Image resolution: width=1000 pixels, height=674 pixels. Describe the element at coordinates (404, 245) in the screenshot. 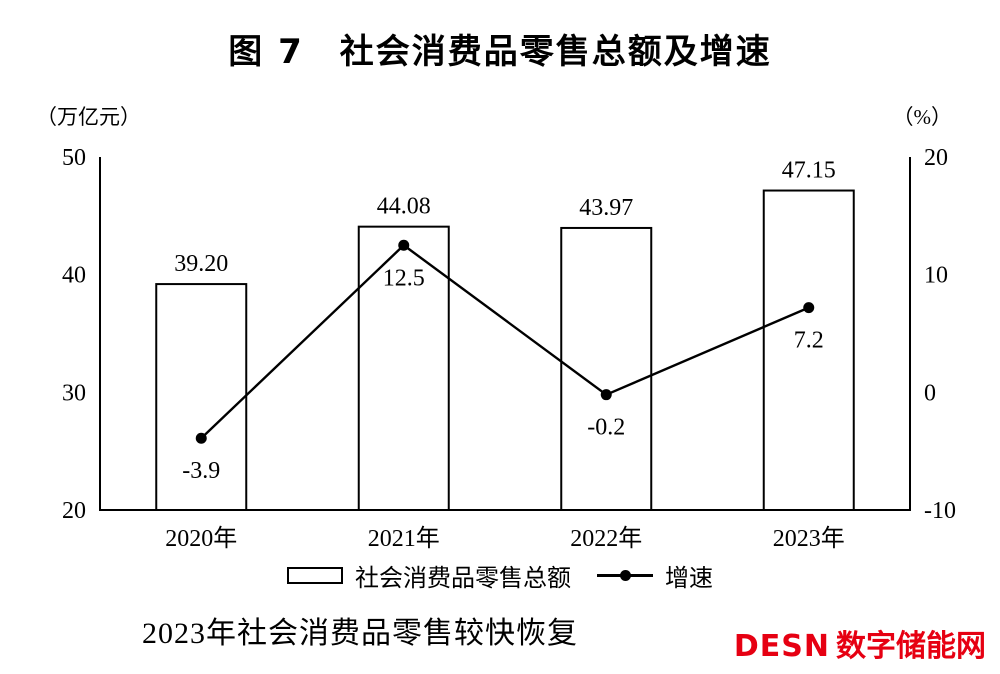

I see `line-point-2021年` at that location.